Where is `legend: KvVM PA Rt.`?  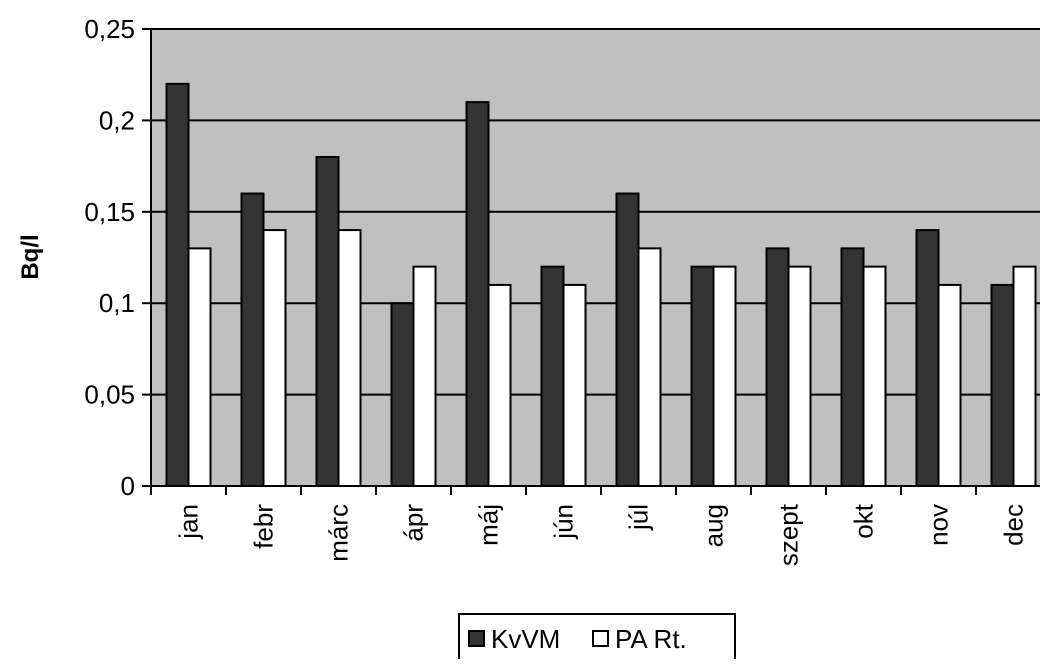
legend: KvVM PA Rt. is located at coordinates (597, 638).